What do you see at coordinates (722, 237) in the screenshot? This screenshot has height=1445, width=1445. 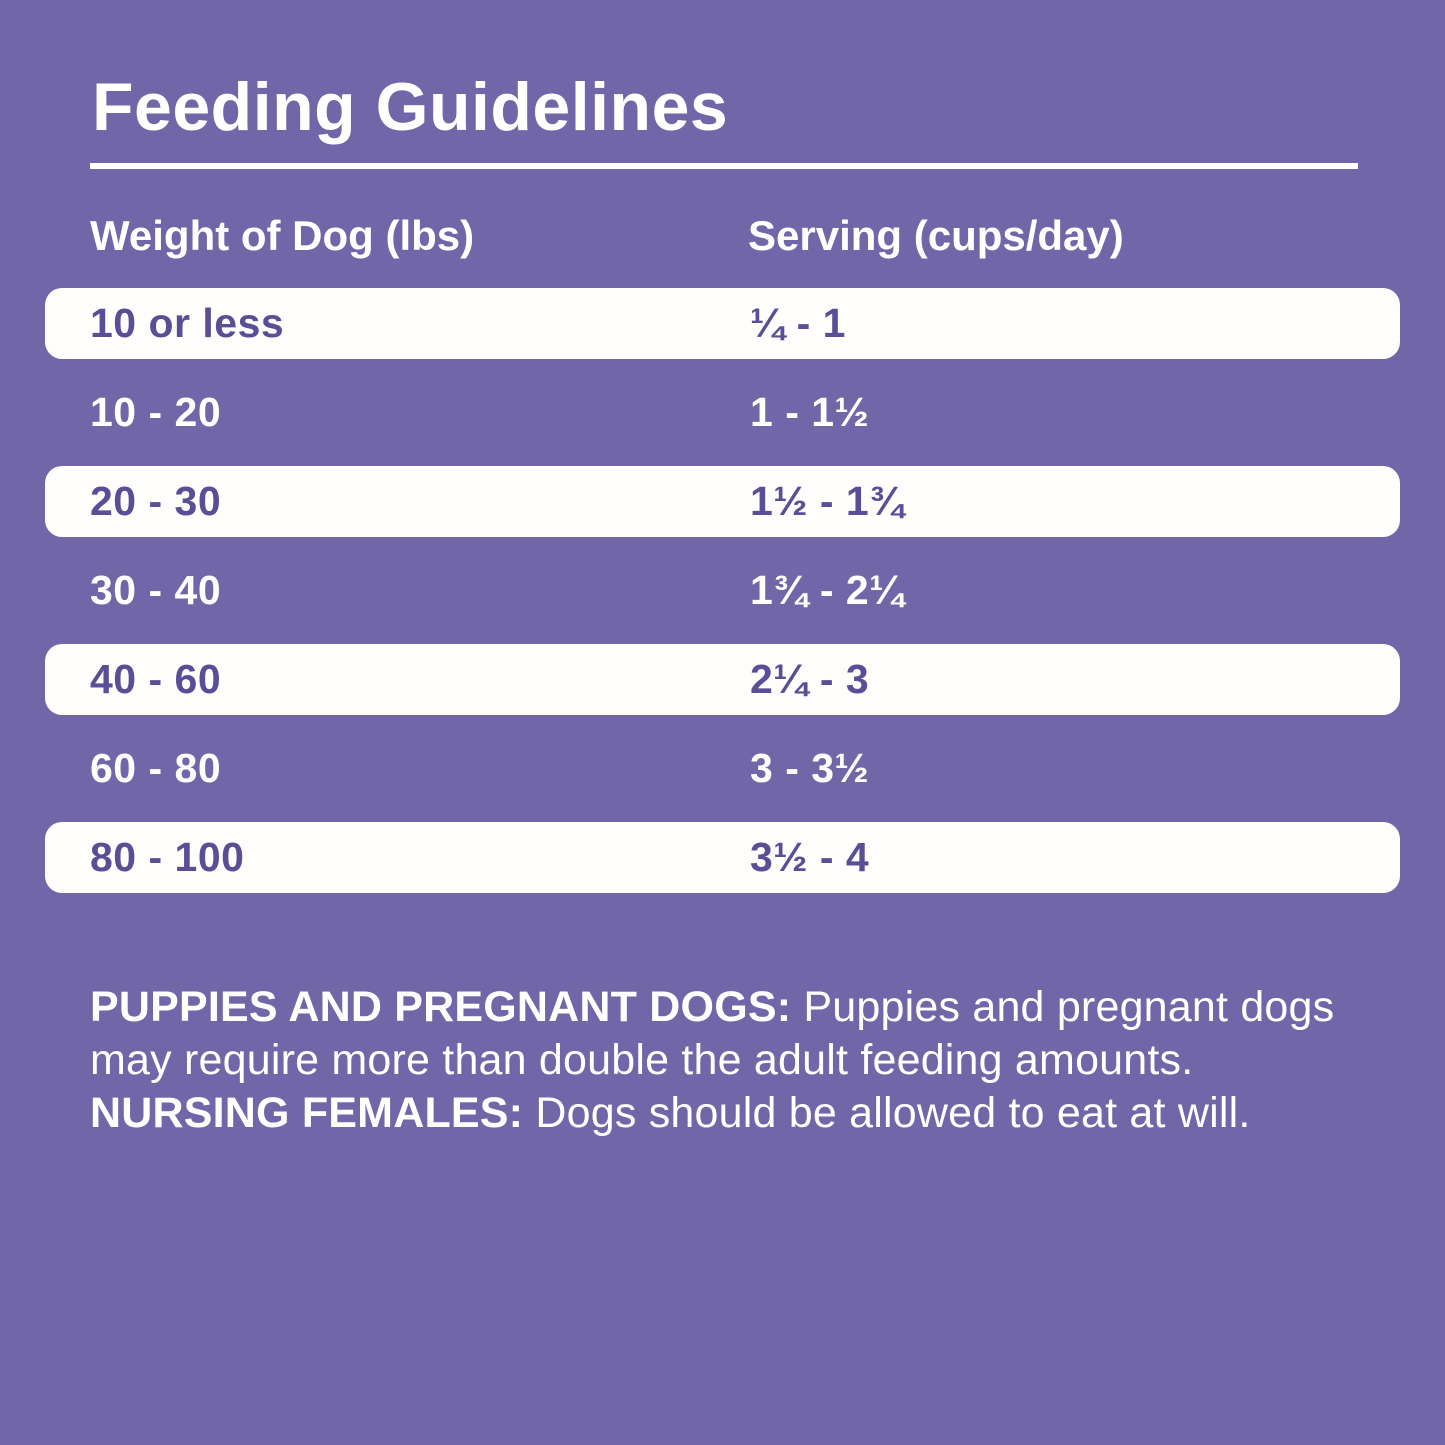 I see `table-header-row: Weight of Dog (lbs) Serving (cups/day)` at bounding box center [722, 237].